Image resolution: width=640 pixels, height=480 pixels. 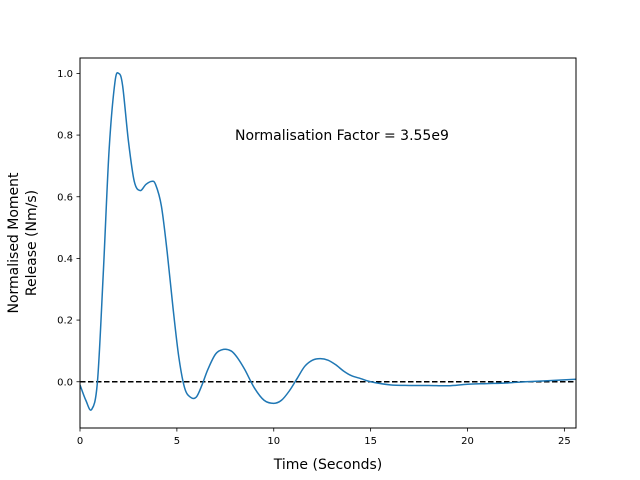 What do you see at coordinates (80, 441) in the screenshot?
I see `x-tick-label: 0` at bounding box center [80, 441].